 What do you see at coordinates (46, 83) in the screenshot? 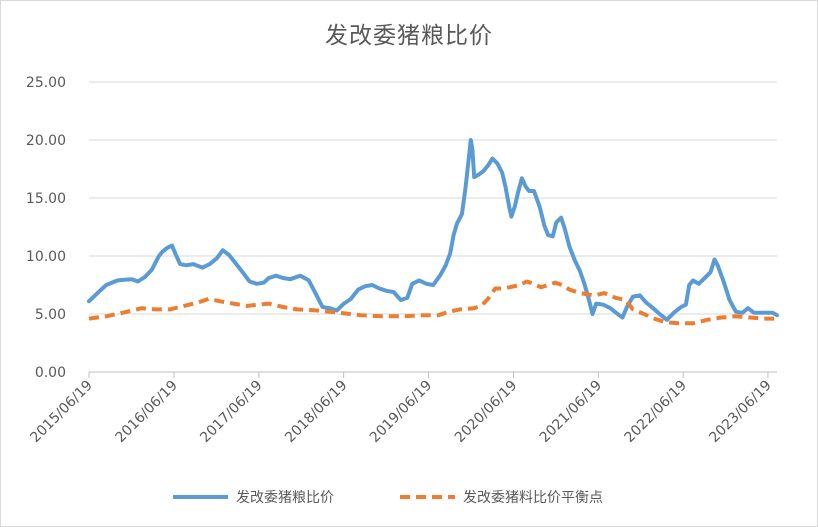
I see `y-tick-label: 25.00` at bounding box center [46, 83].